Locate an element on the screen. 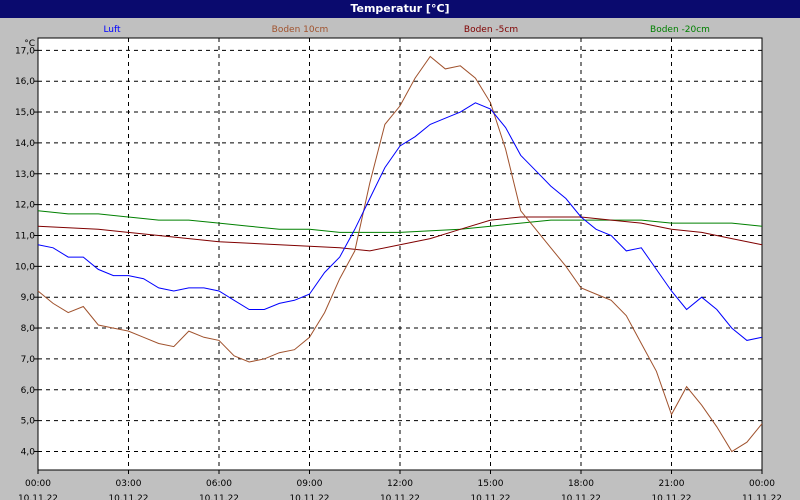 The height and width of the screenshot is (500, 800). x-tick-date: 11.11.22 is located at coordinates (762, 497).